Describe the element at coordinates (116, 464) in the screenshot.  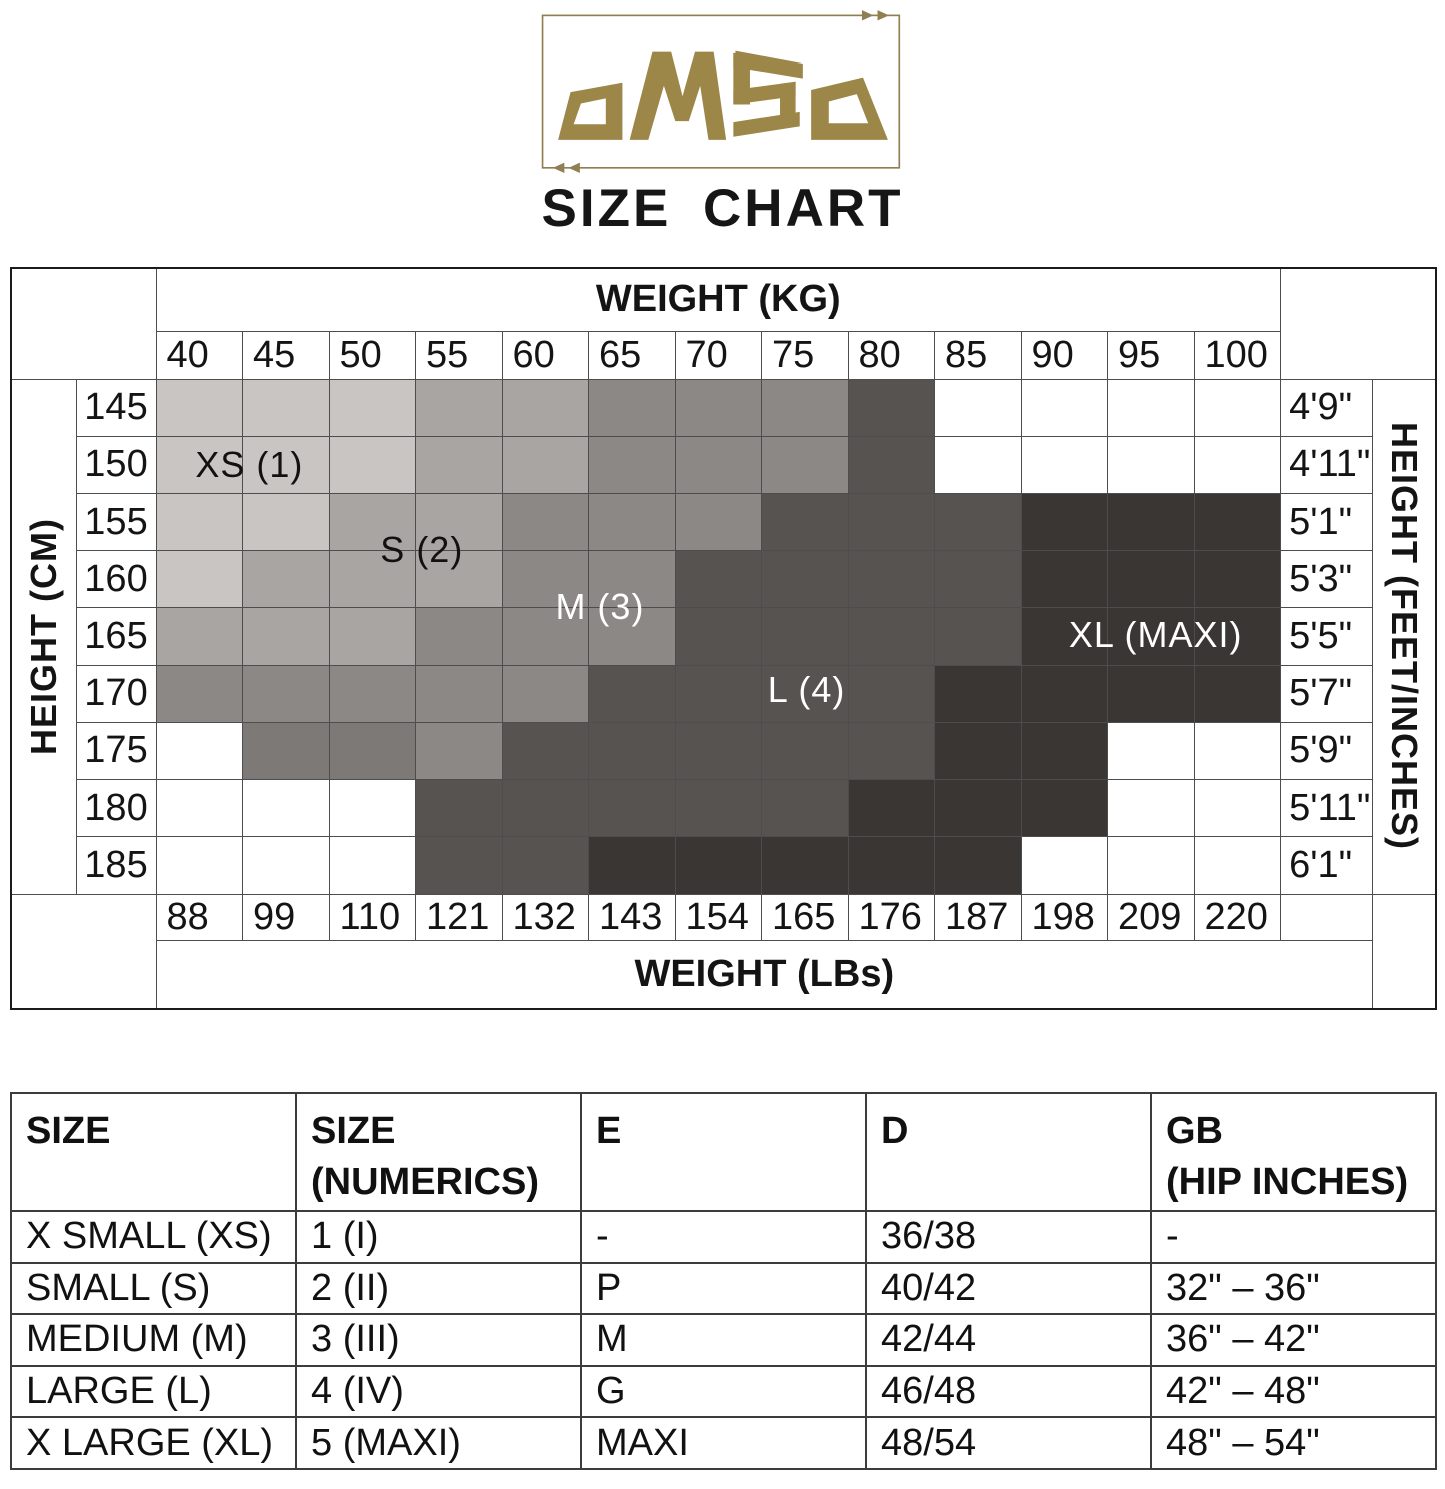
I see `cm-tick: 150` at that location.